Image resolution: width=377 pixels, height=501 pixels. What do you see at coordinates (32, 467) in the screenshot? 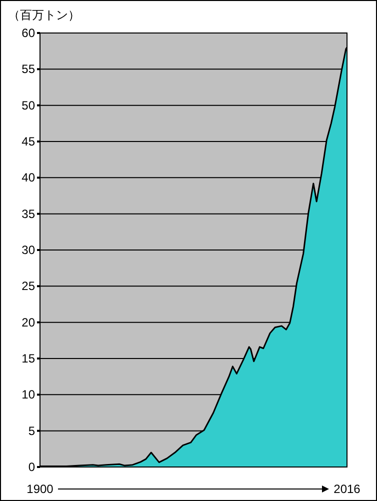
I see `y-tick-label: 0` at bounding box center [32, 467].